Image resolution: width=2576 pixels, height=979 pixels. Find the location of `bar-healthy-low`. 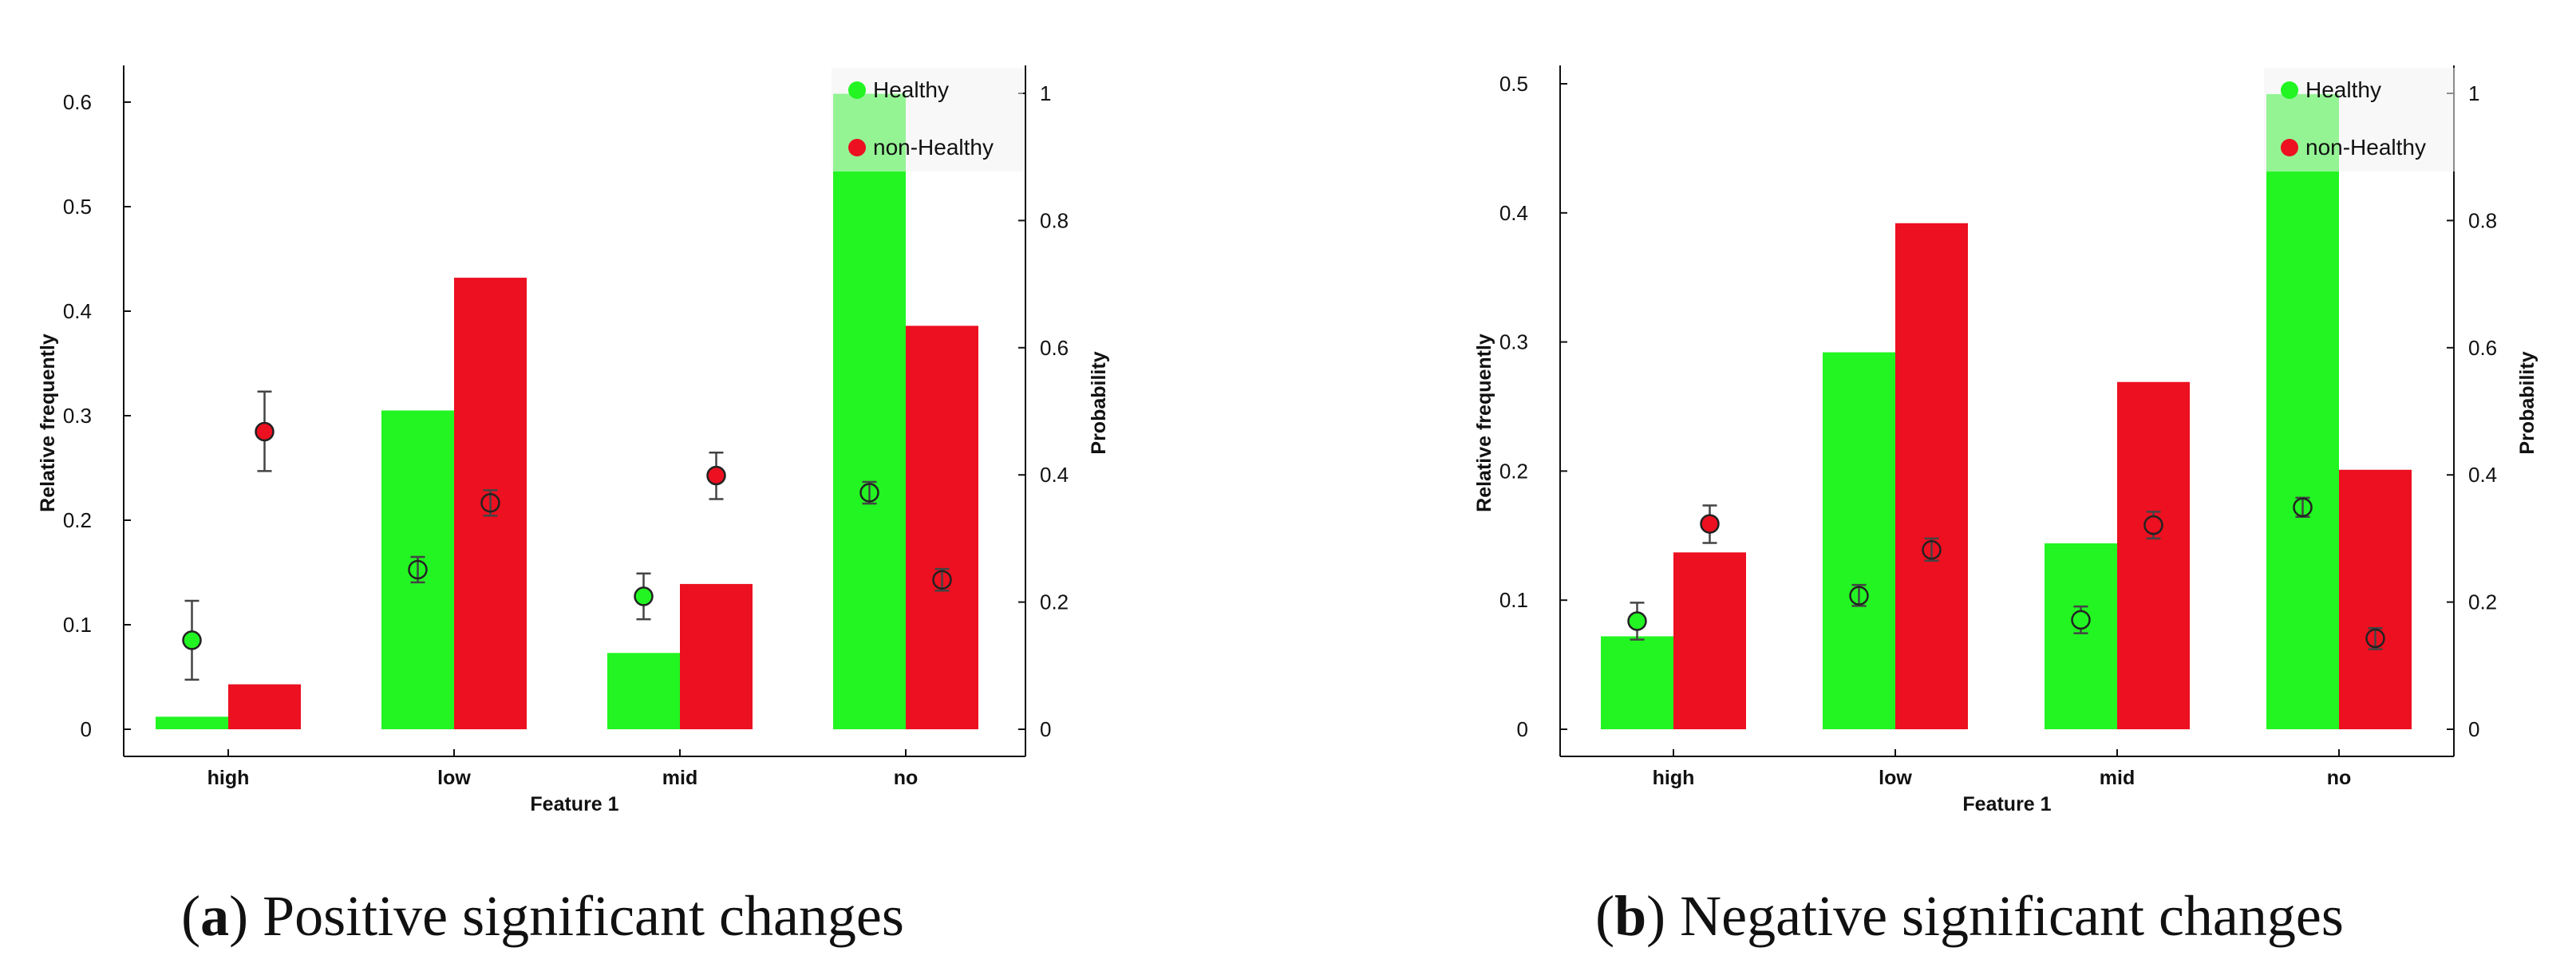

bar-healthy-low is located at coordinates (1859, 540).